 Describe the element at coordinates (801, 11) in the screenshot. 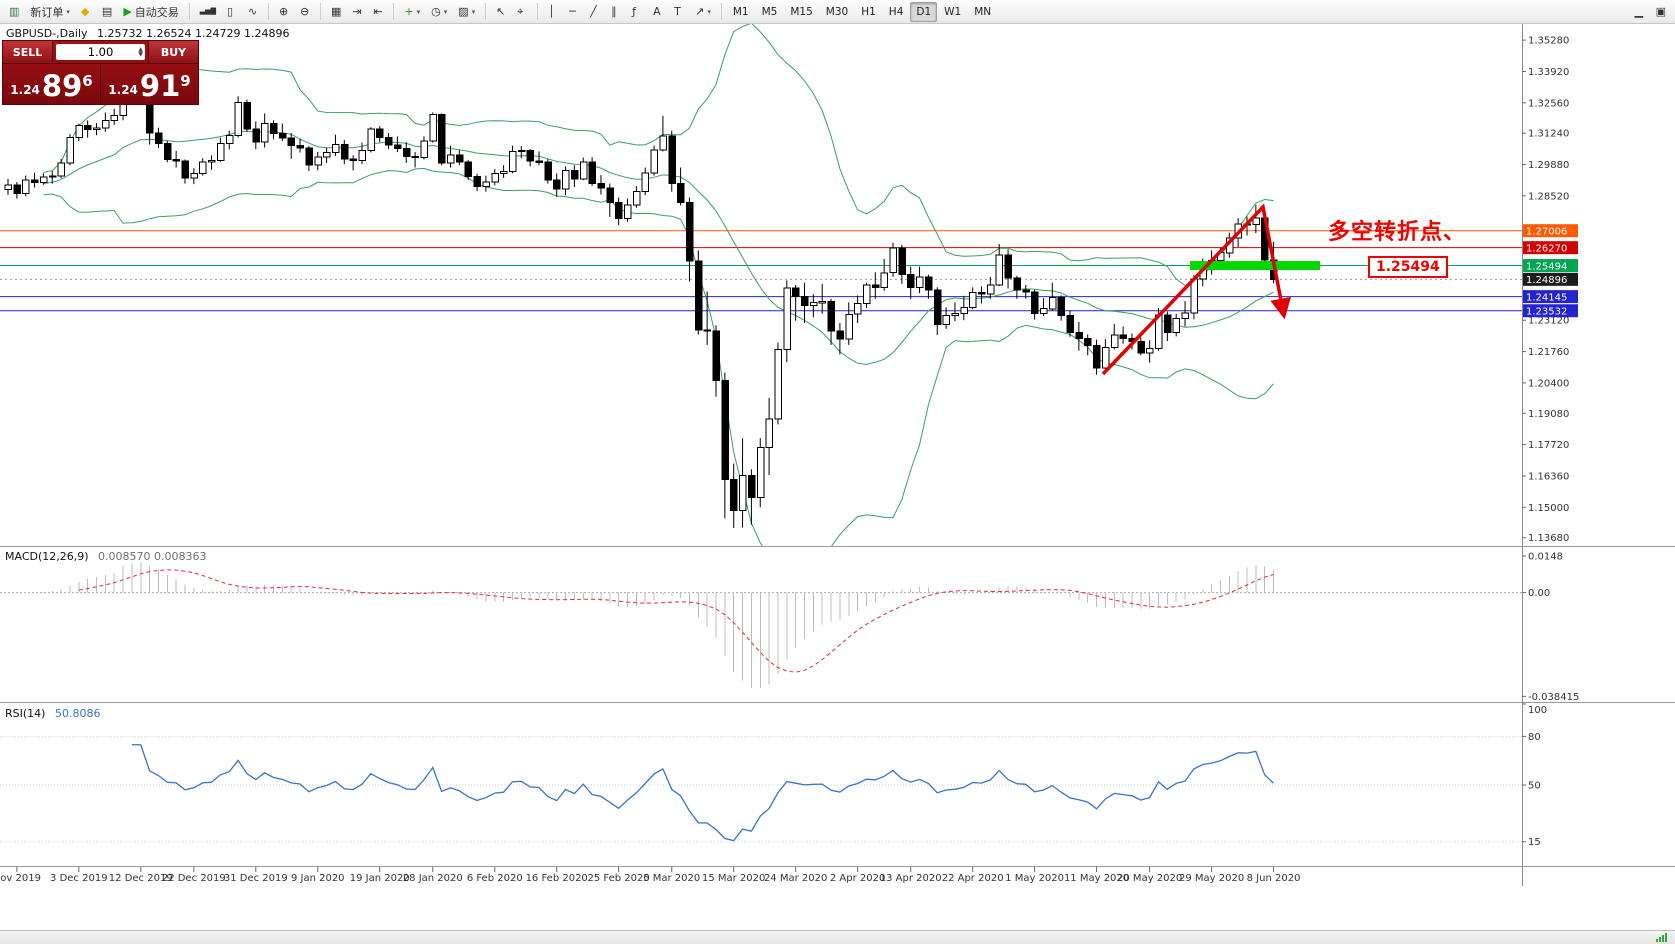

I see `timeframe-m15-button: M15` at that location.